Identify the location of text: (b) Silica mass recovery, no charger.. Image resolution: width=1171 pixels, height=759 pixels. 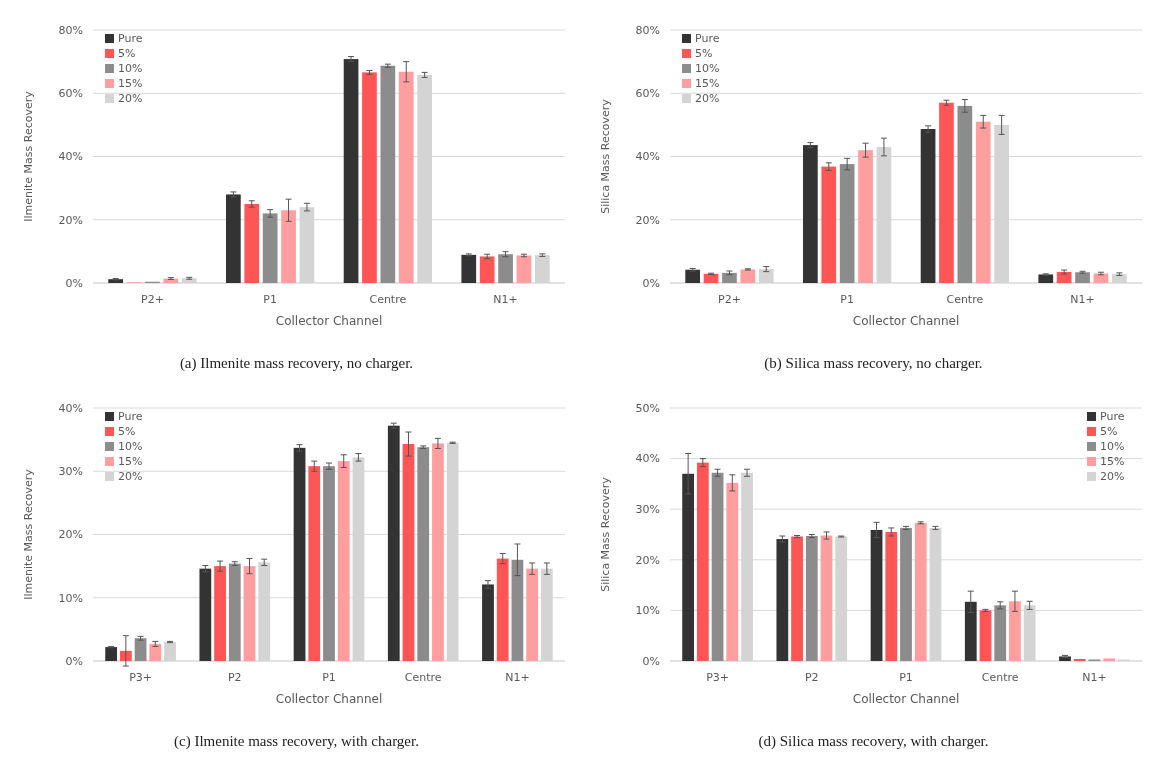
(873, 363).